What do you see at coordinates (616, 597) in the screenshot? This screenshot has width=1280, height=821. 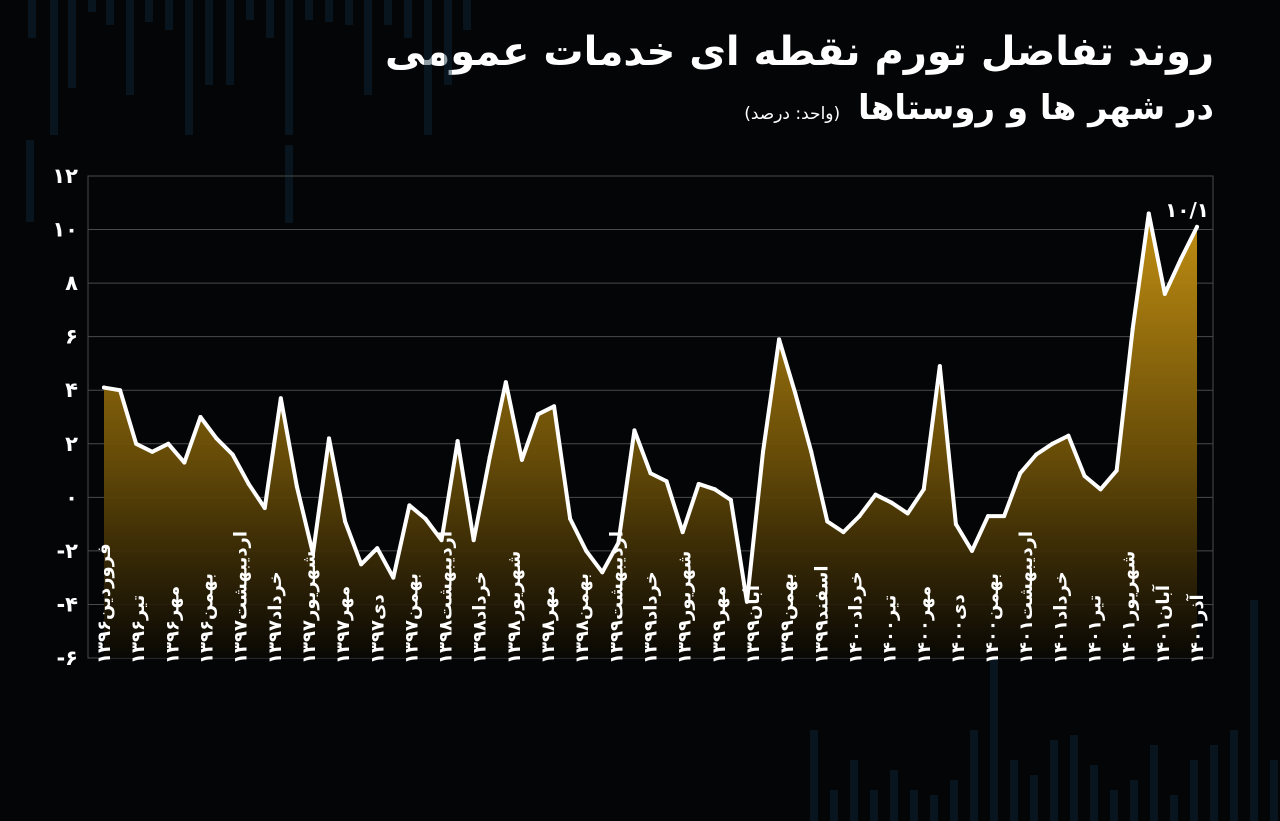 I see `x-tick-label: اردیبهشت۱۳۹۹` at bounding box center [616, 597].